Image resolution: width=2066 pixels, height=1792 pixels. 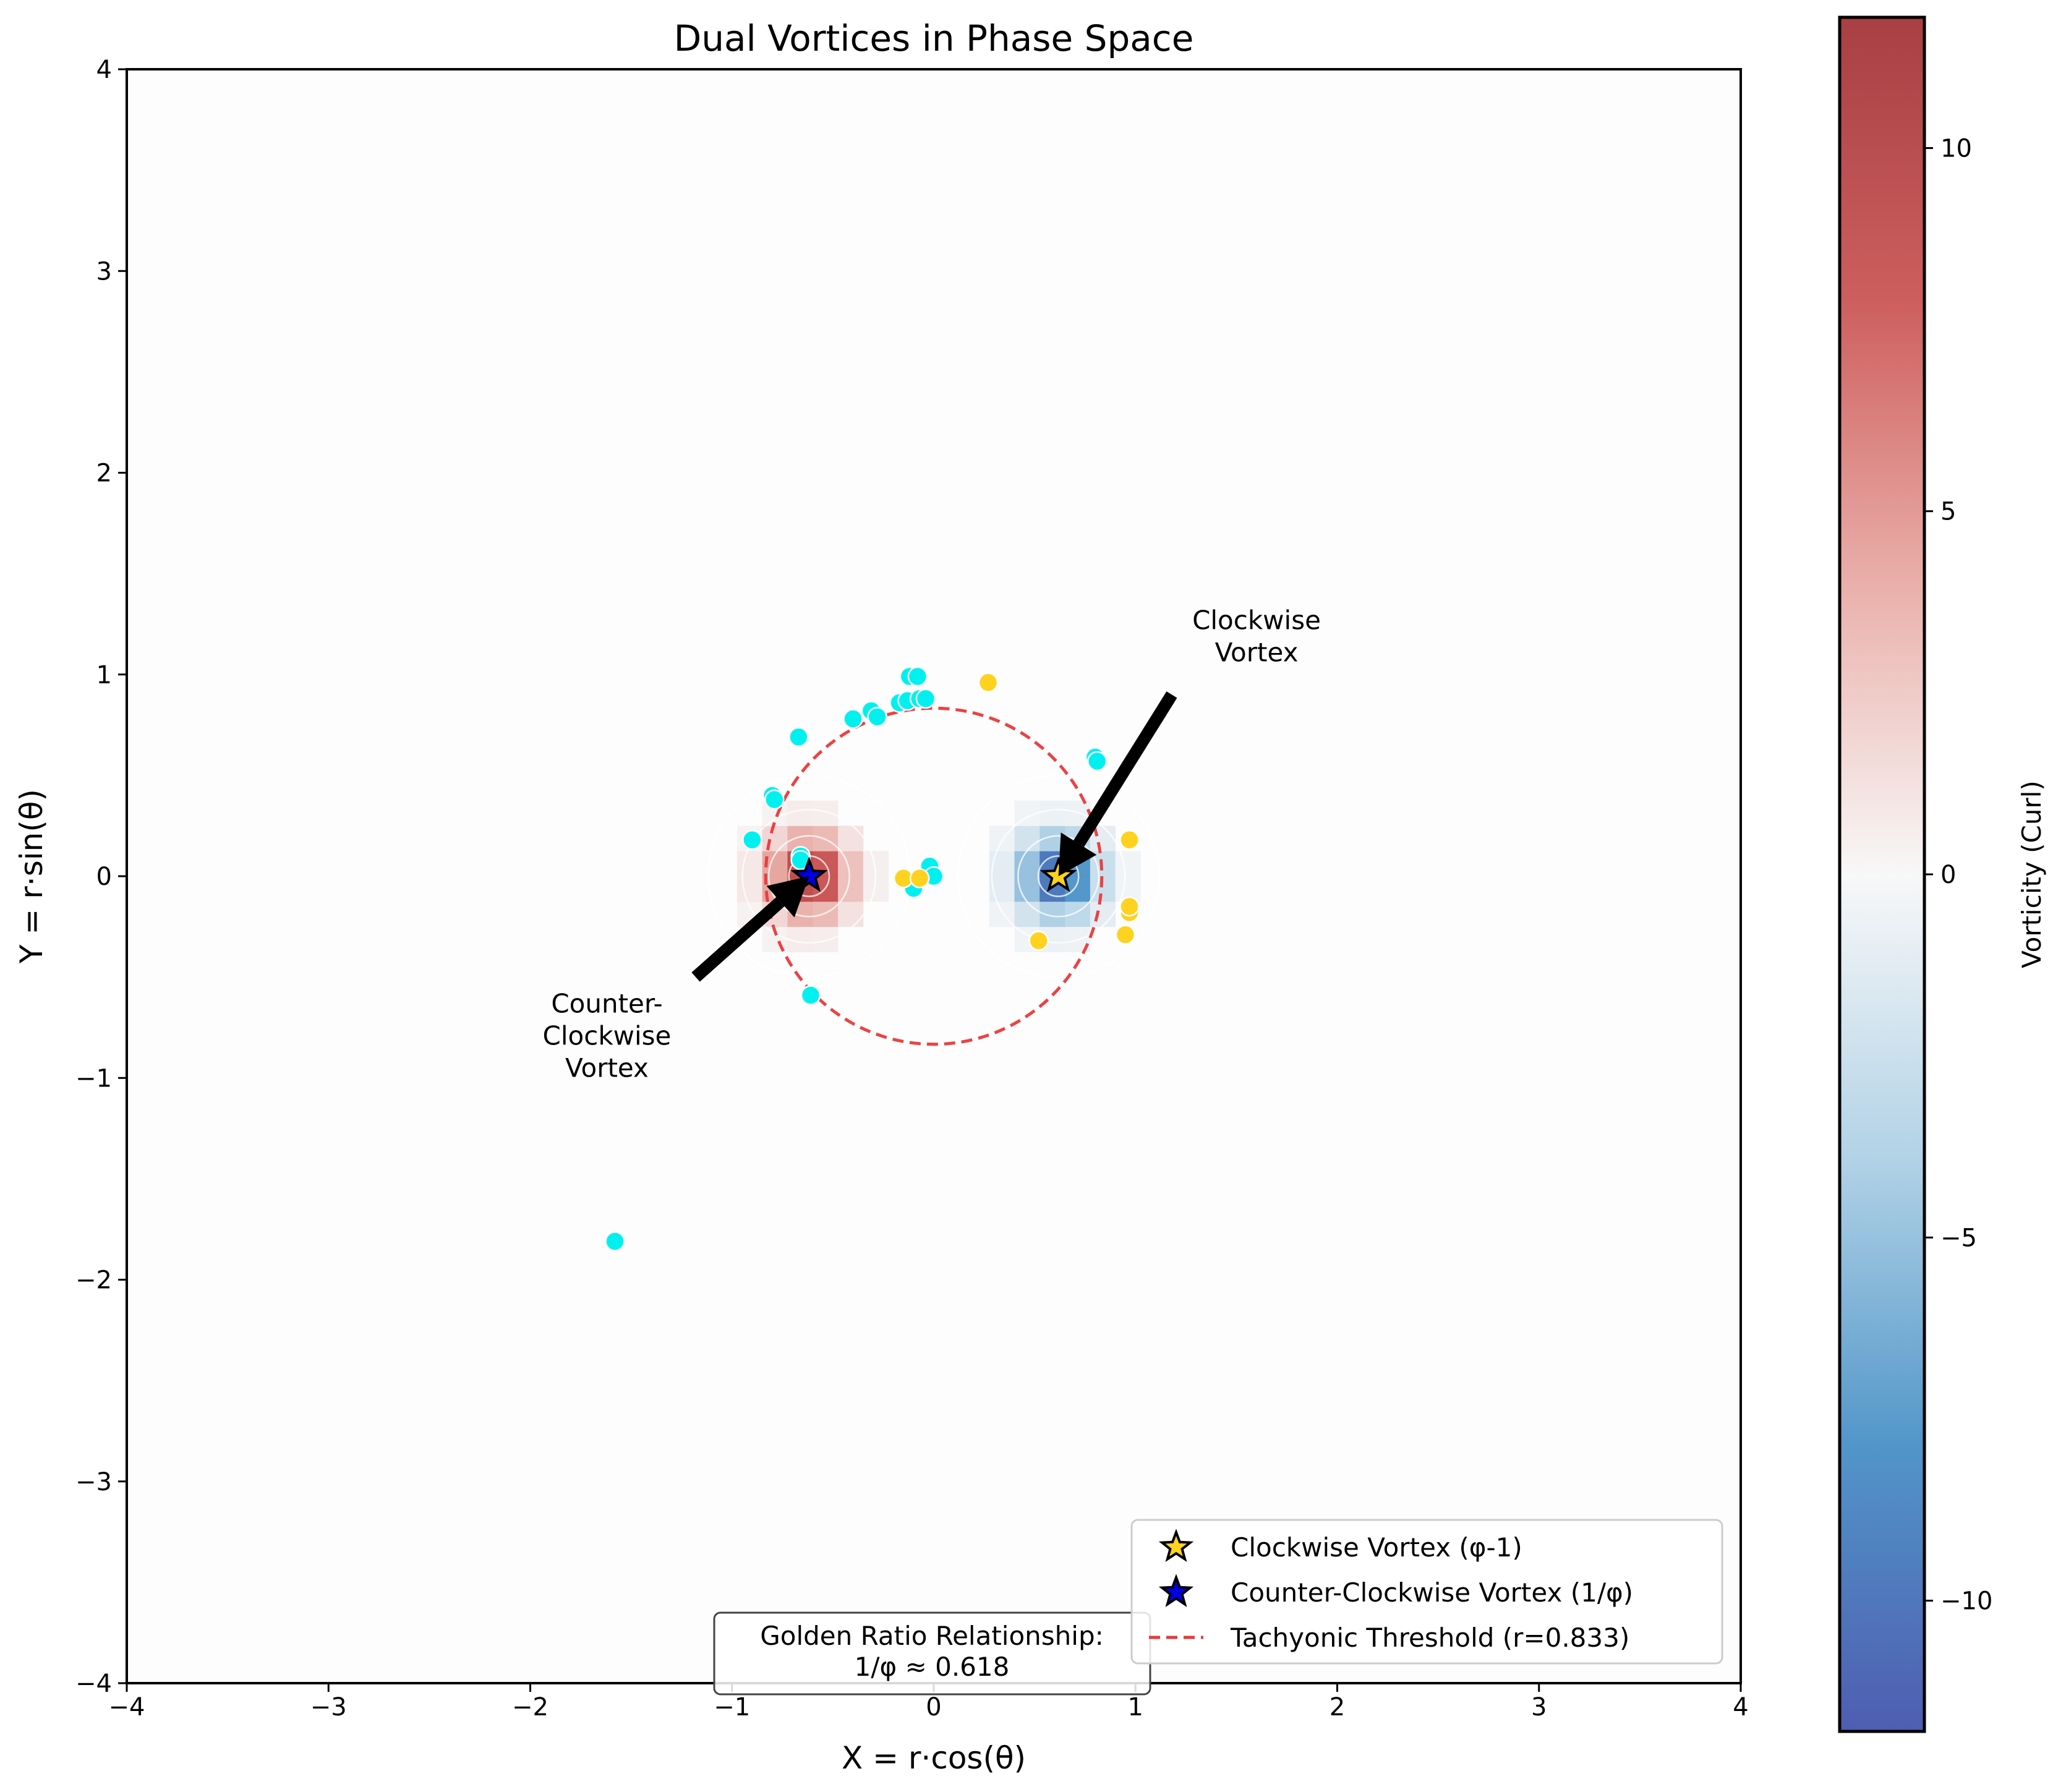 I want to click on textbox-line: 1/φ ≈ 0.618, so click(x=932, y=1667).